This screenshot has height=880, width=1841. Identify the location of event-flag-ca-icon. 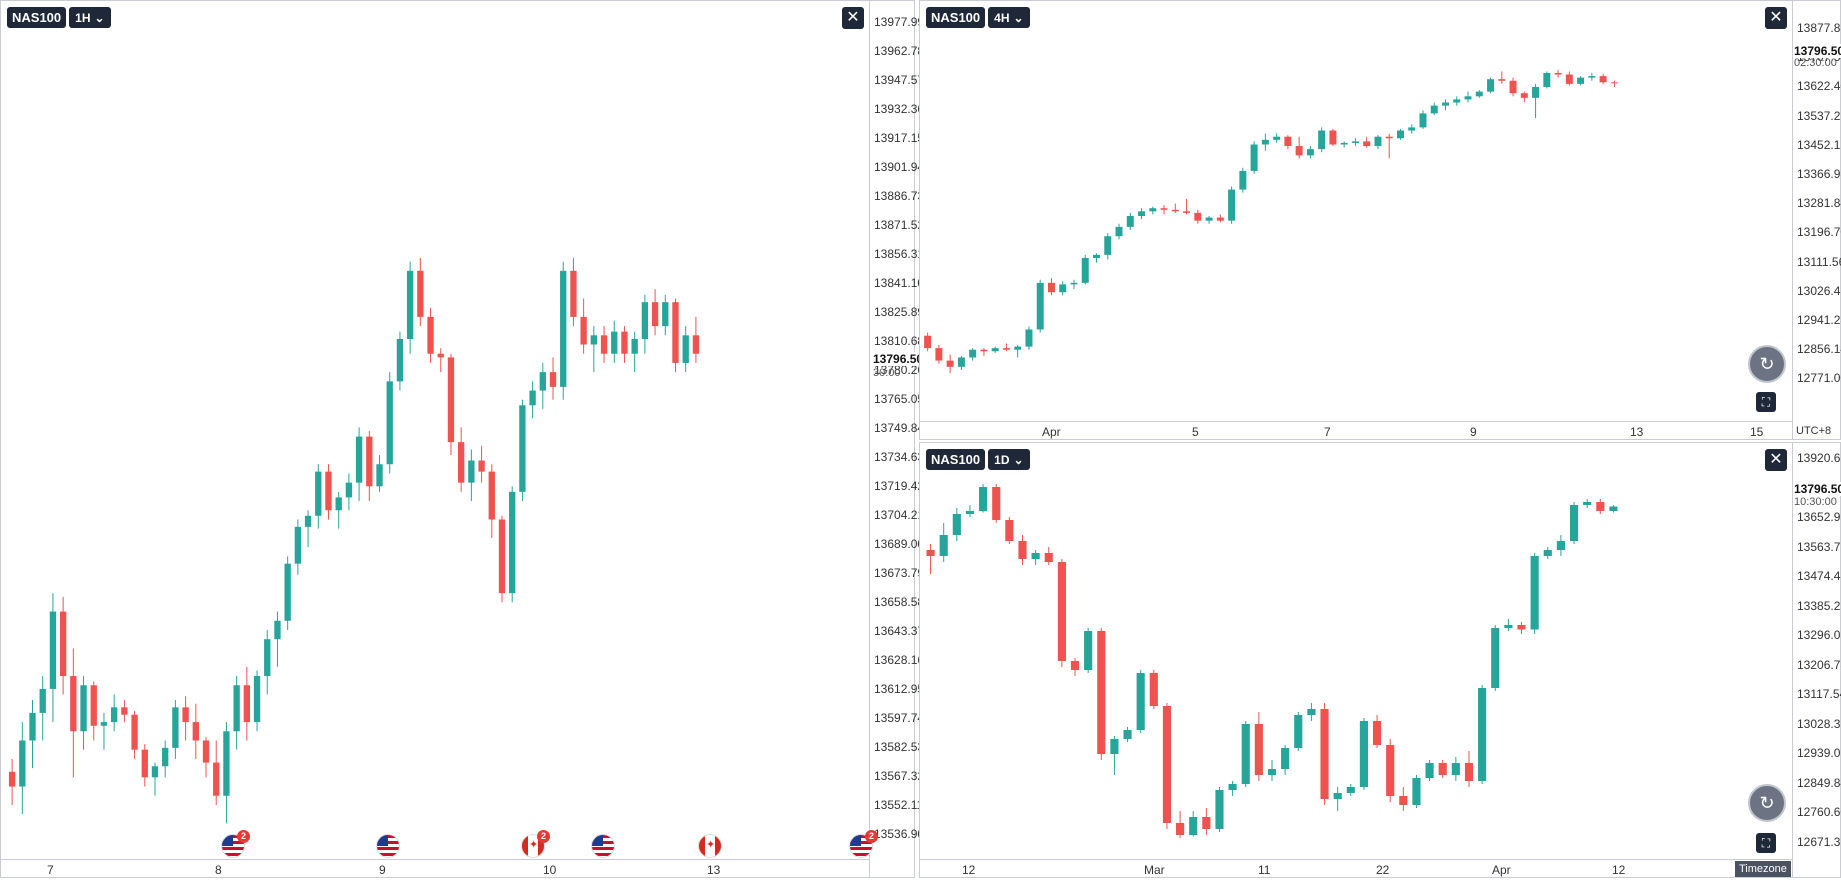
(710, 846).